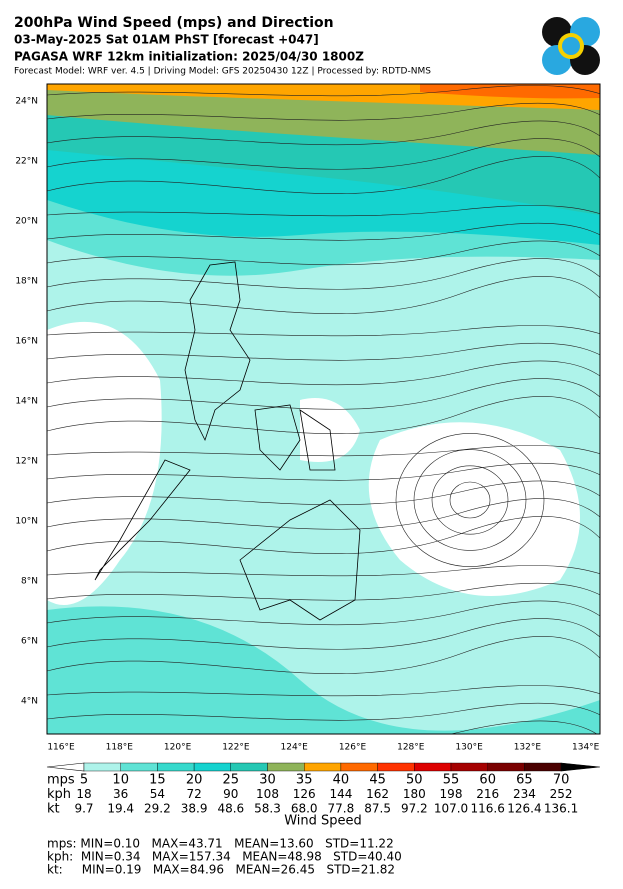  What do you see at coordinates (26, 282) in the screenshot?
I see `lat-label: 18°N` at bounding box center [26, 282].